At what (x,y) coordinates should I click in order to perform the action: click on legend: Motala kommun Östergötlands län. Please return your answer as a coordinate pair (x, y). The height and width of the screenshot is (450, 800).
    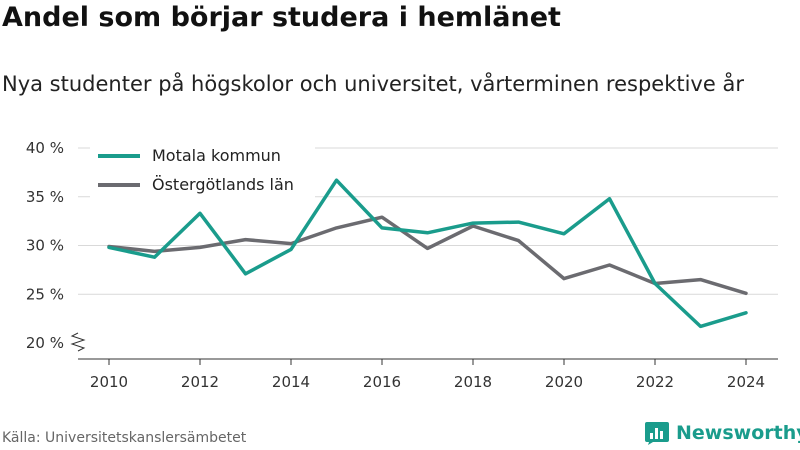
    Looking at the image, I should click on (202, 169).